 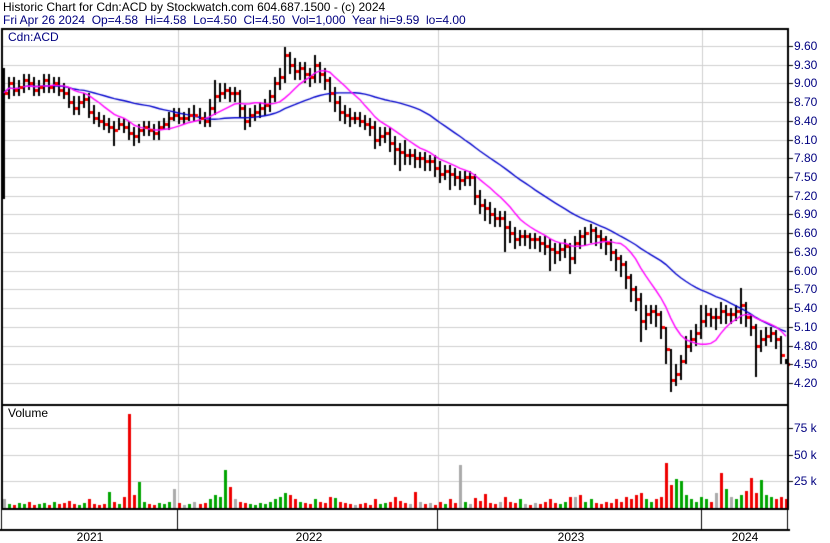 What do you see at coordinates (806, 196) in the screenshot?
I see `price-tick-label: 7.20` at bounding box center [806, 196].